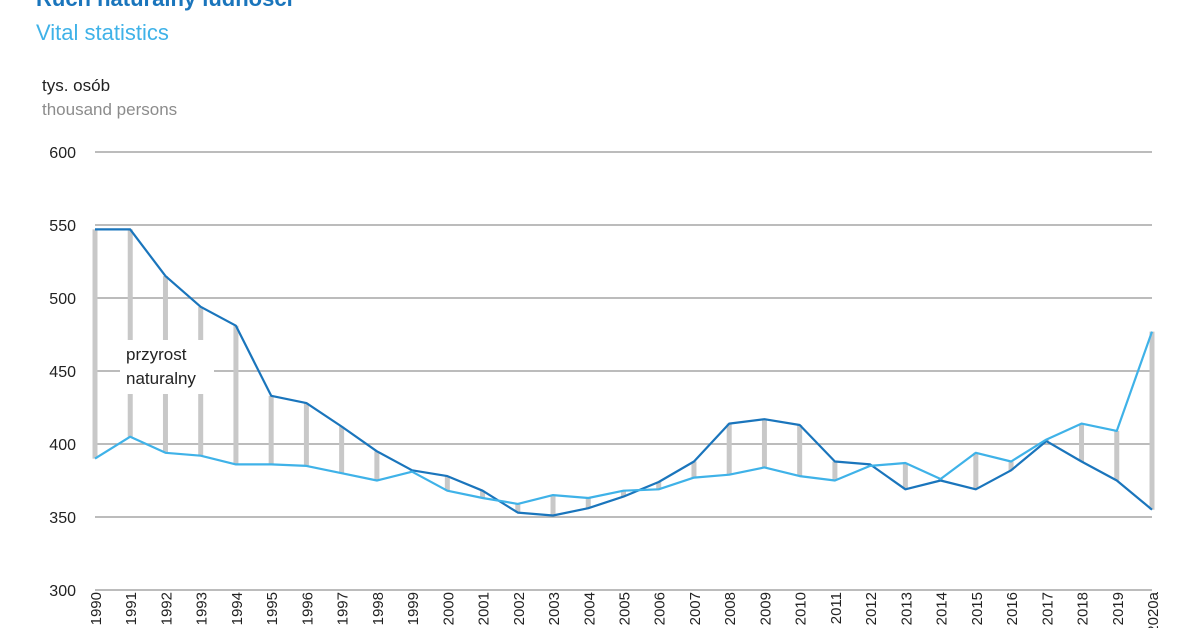 This screenshot has width=1200, height=628. I want to click on x-tick-label: 2003, so click(554, 608).